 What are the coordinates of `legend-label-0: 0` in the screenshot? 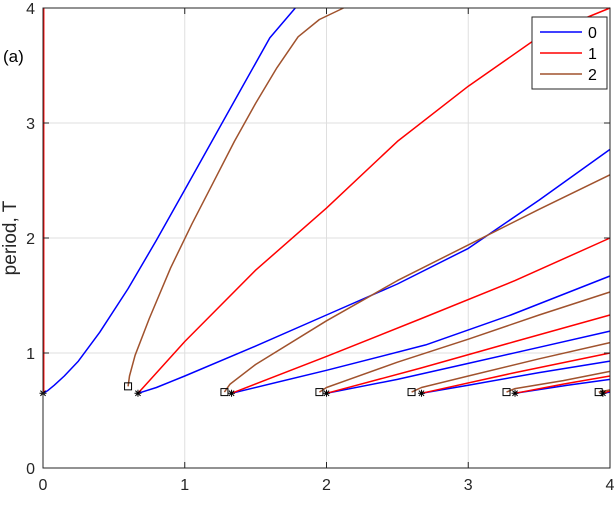 It's located at (592, 33).